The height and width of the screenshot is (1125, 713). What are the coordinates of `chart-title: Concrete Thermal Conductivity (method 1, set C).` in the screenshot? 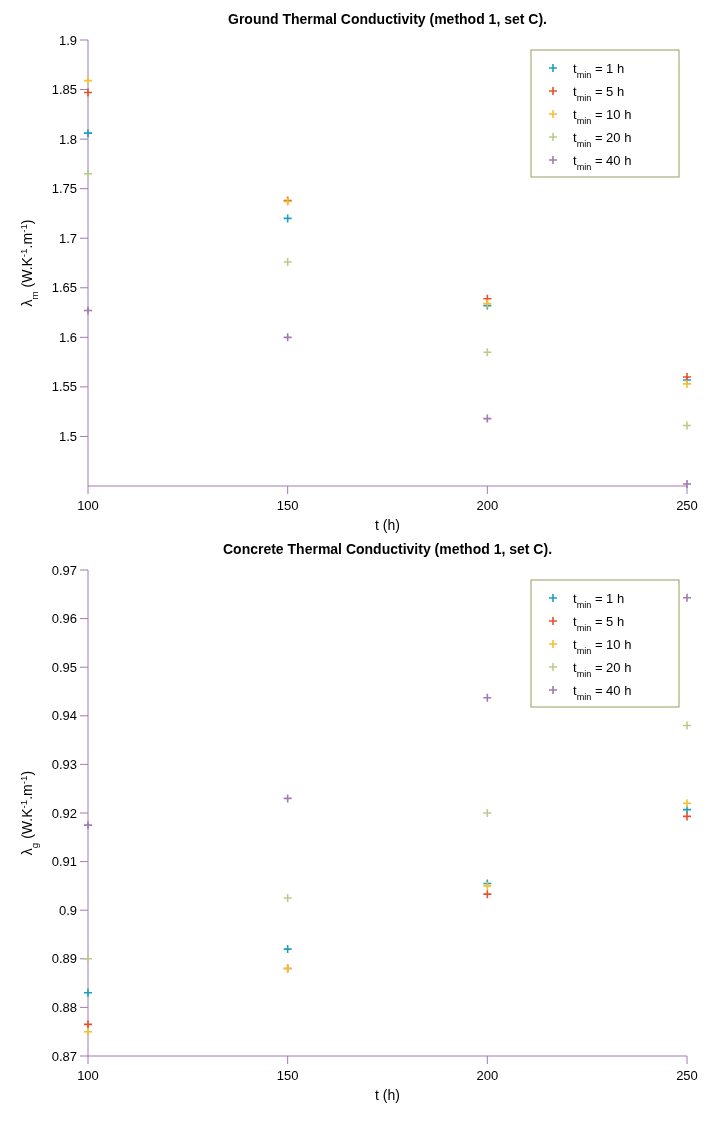 It's located at (387, 549).